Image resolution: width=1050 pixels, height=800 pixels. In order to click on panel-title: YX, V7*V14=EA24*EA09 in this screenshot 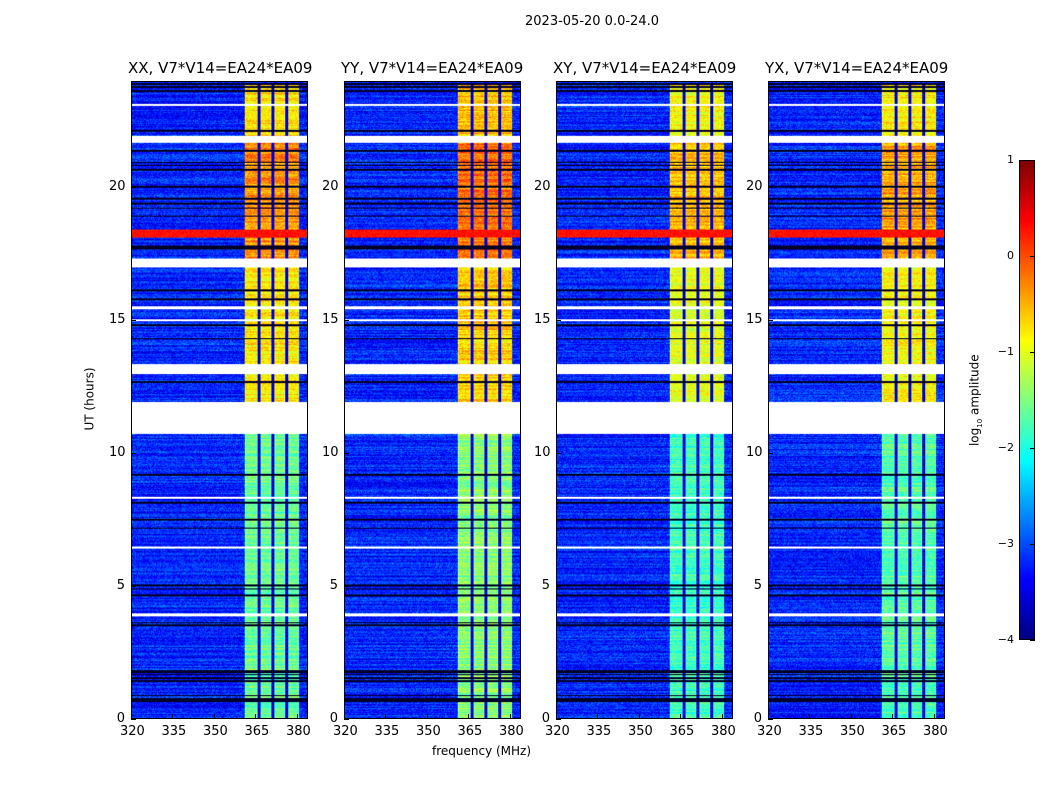, I will do `click(857, 68)`.